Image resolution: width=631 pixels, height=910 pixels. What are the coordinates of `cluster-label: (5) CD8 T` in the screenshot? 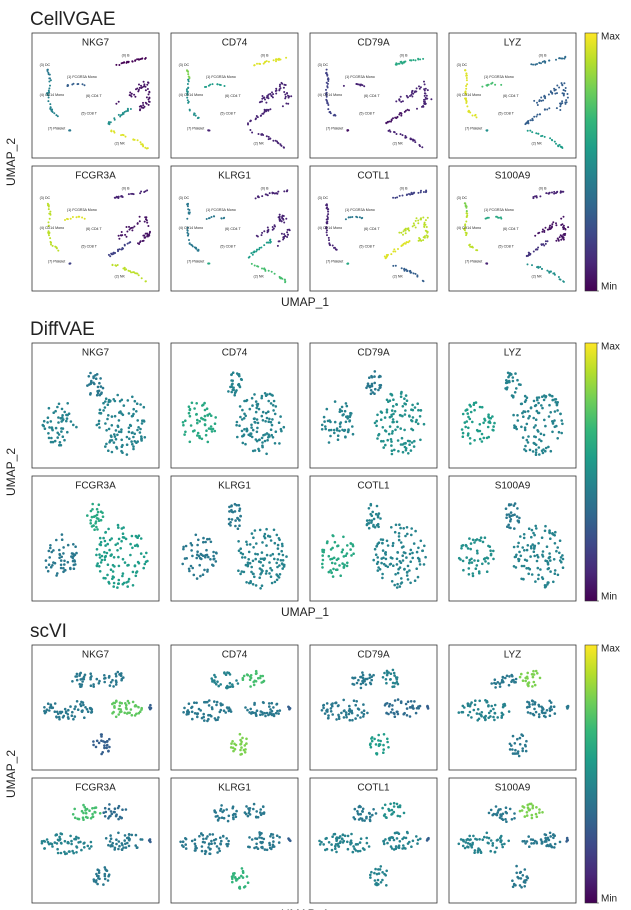 It's located at (89, 246).